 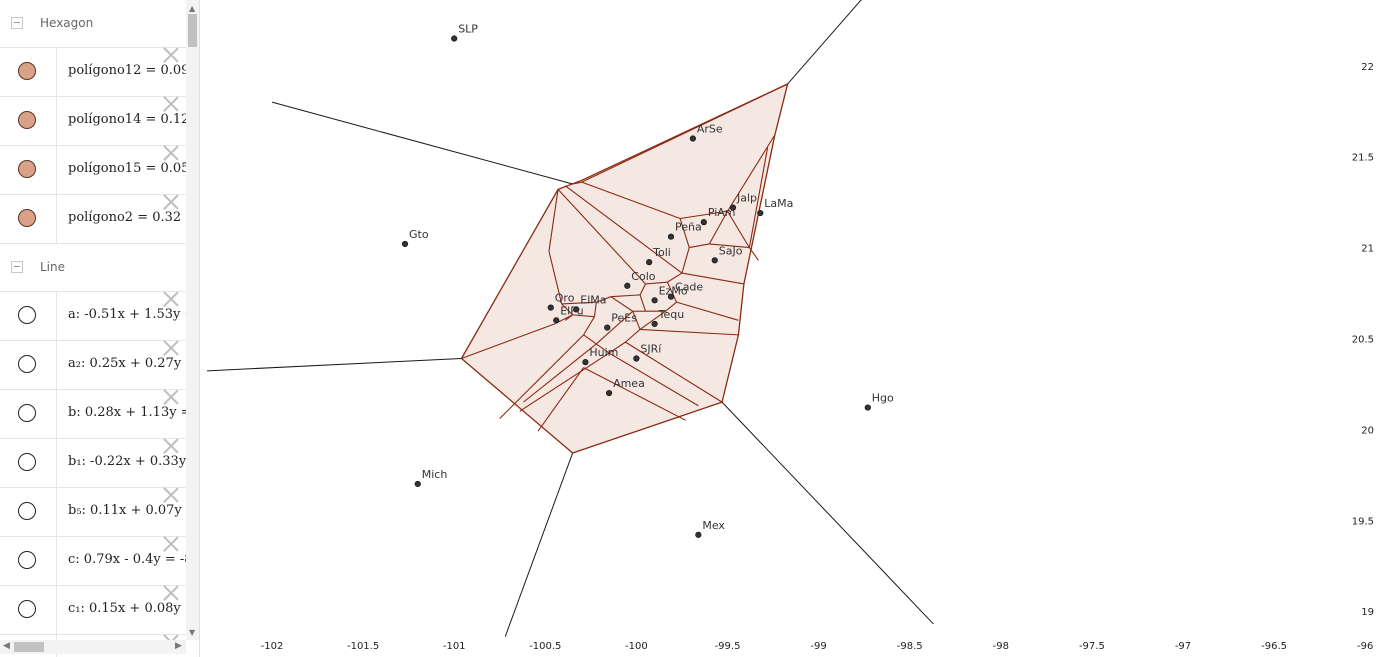 What do you see at coordinates (468, 29) in the screenshot?
I see `point-label: SLP` at bounding box center [468, 29].